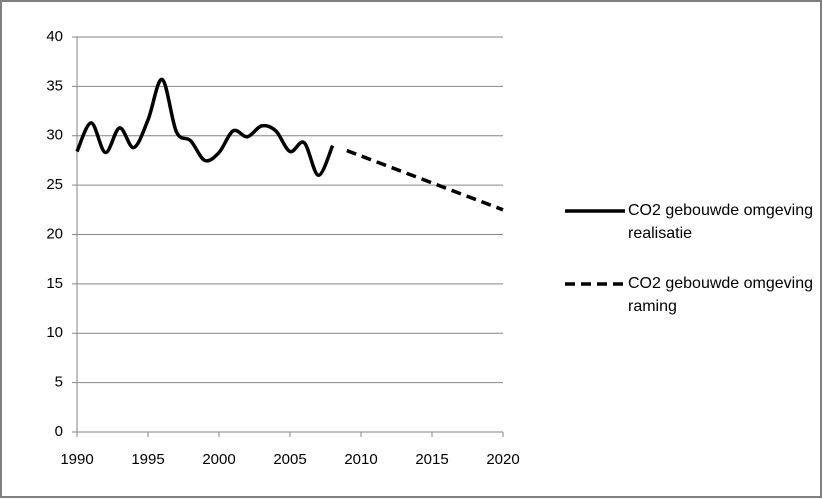  What do you see at coordinates (54, 332) in the screenshot?
I see `y-tick-label: 10` at bounding box center [54, 332].